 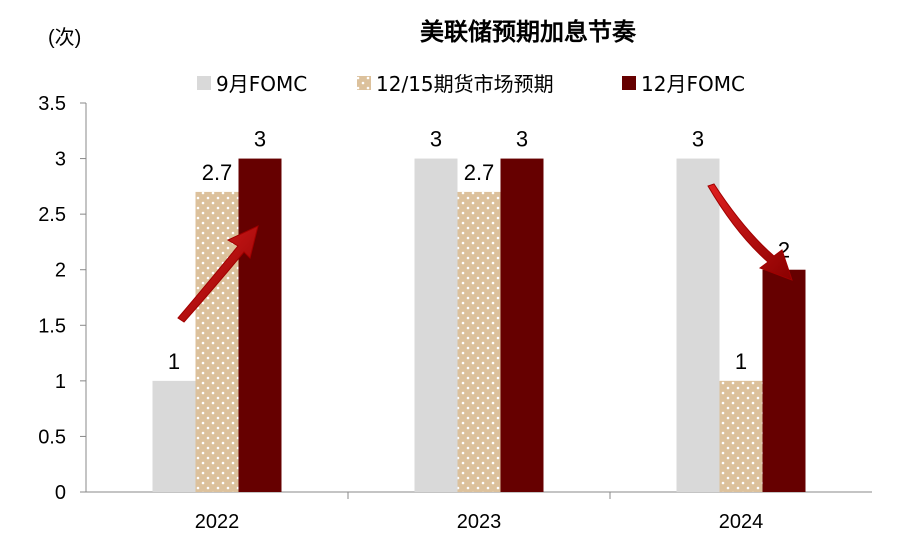 I want to click on y-tick-label: 3.5, so click(x=52, y=104).